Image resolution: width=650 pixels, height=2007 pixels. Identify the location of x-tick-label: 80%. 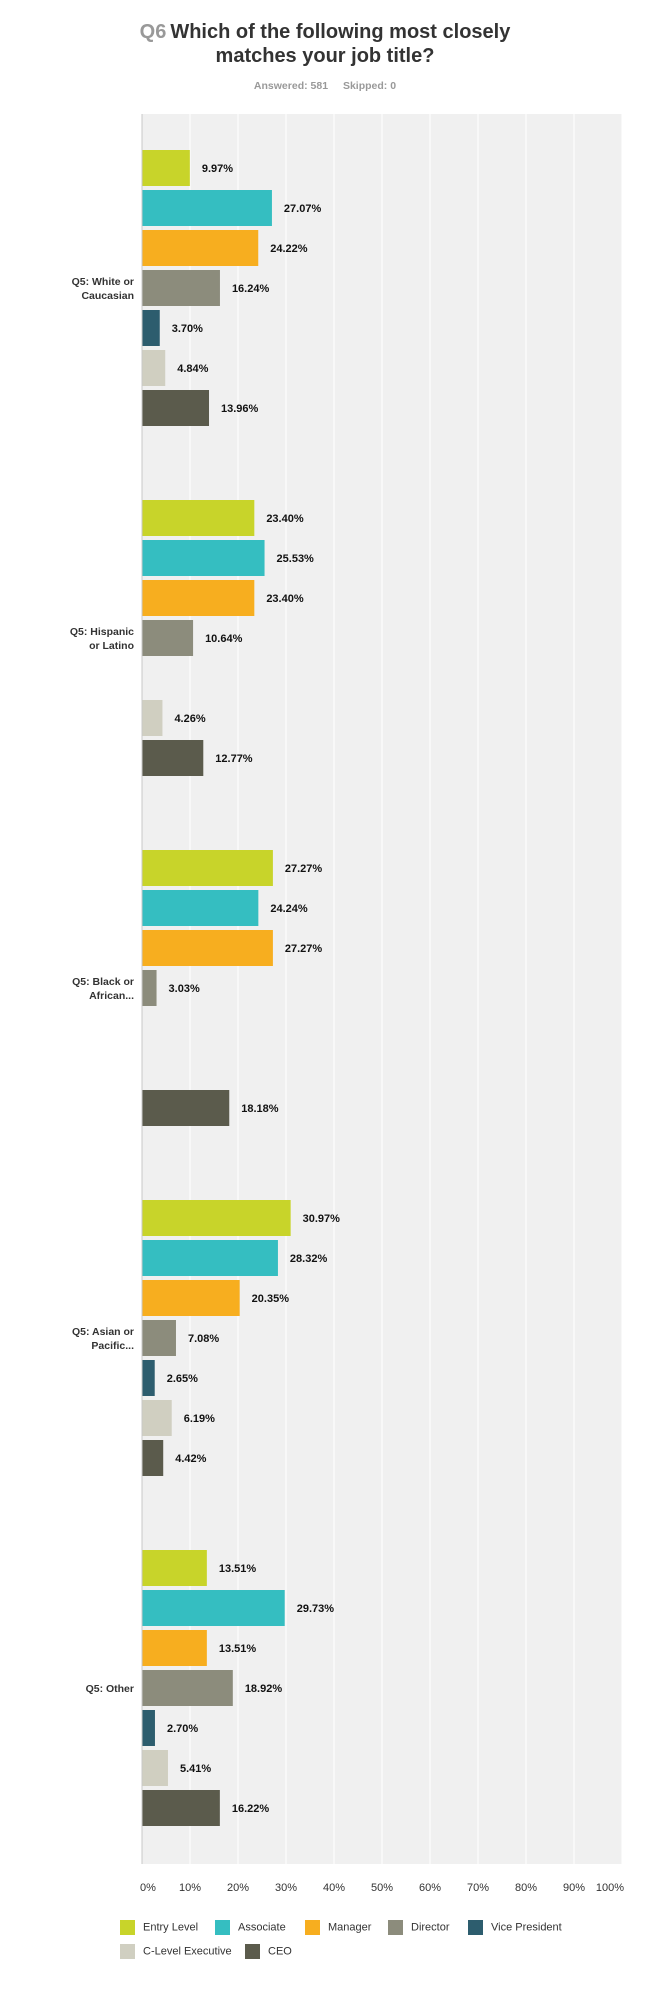
(526, 1888).